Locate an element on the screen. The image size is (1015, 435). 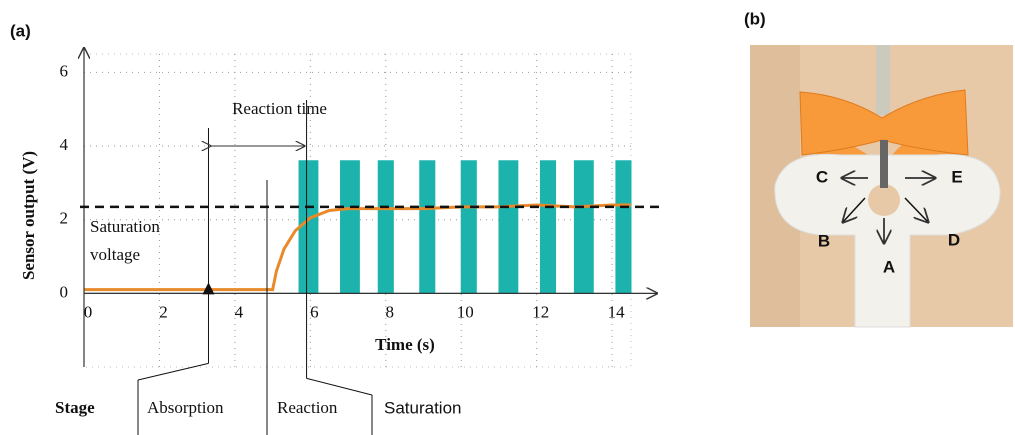
x-tick-label: 8 is located at coordinates (390, 311).